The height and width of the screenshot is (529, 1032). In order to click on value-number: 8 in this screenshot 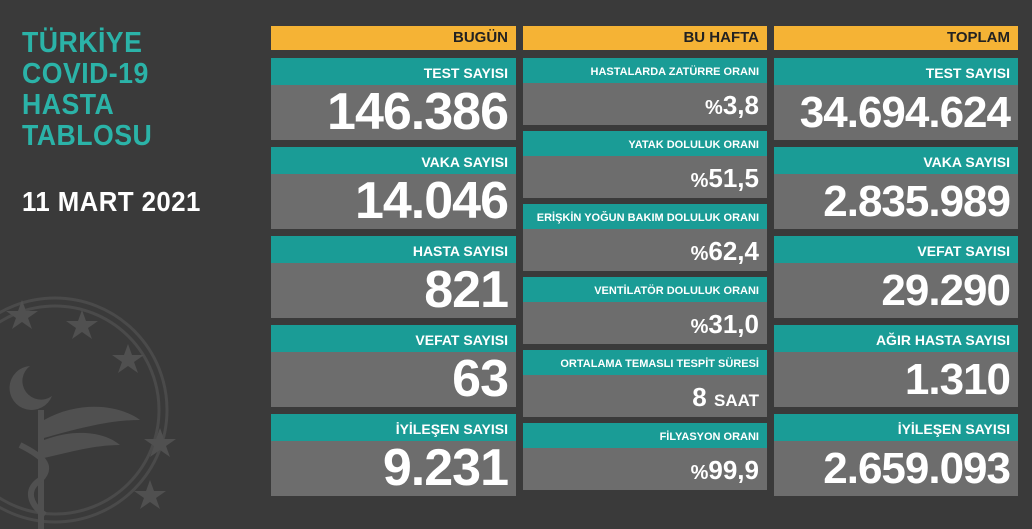, I will do `click(699, 397)`.